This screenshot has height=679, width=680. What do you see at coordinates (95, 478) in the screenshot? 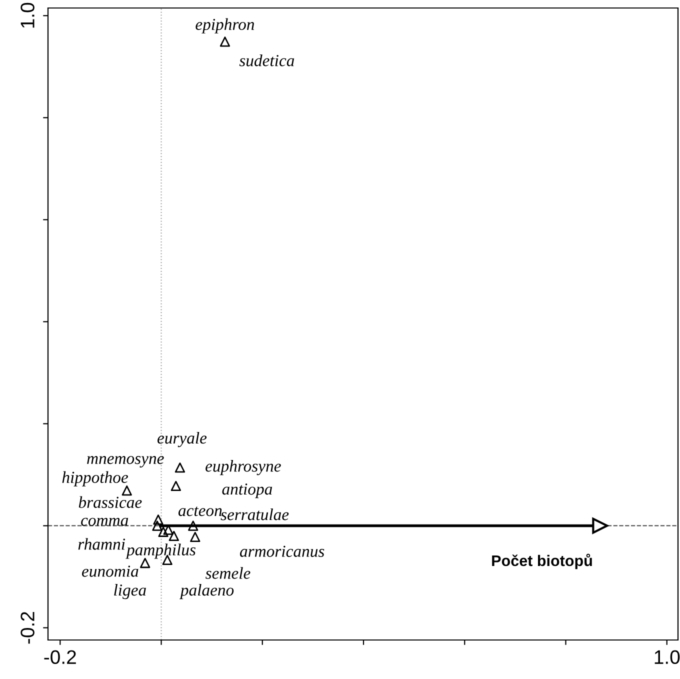
I see `annotation: hippothoe` at bounding box center [95, 478].